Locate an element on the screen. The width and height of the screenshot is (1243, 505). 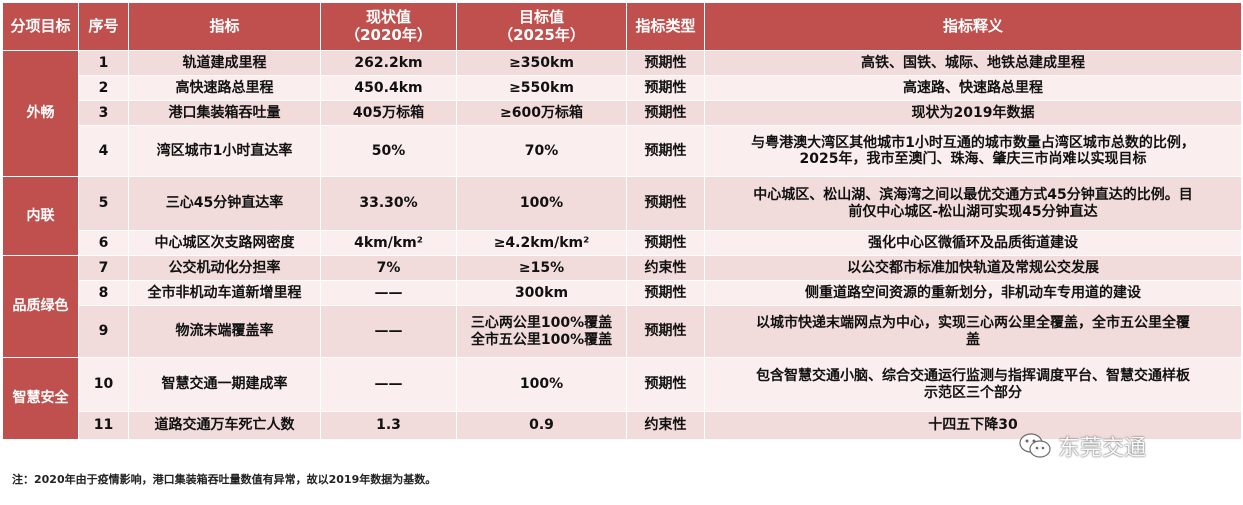
row-index: 5 is located at coordinates (103, 203).